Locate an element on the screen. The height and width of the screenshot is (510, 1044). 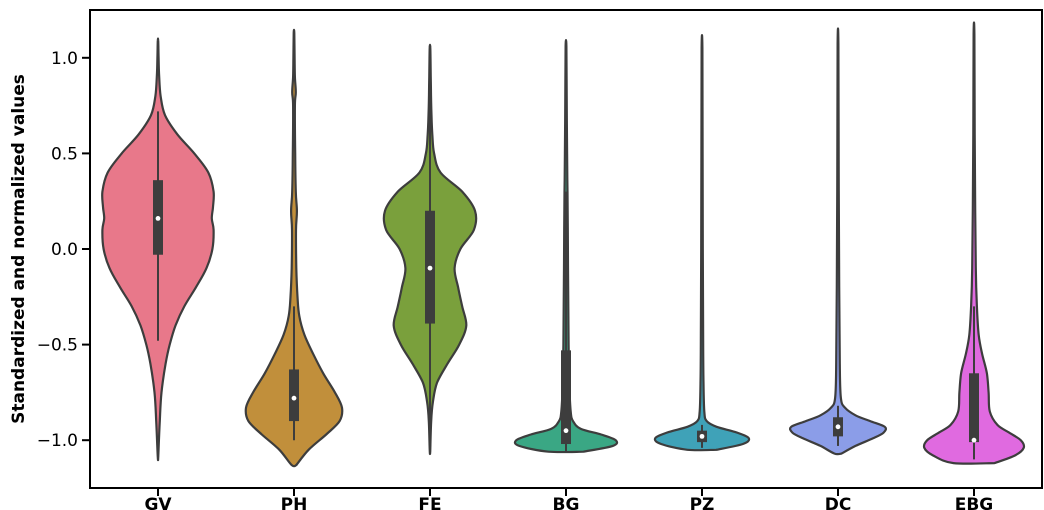
violin-gv is located at coordinates (158, 249).